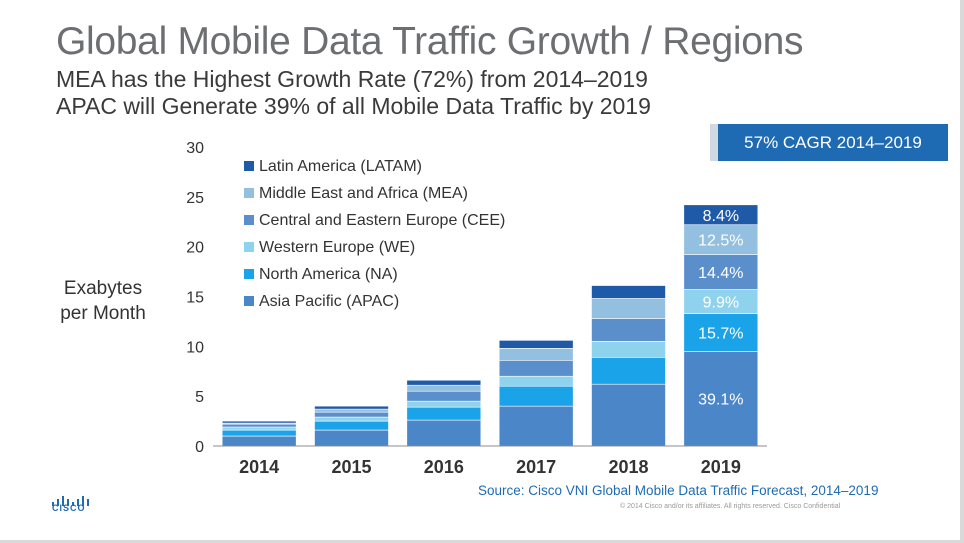 The height and width of the screenshot is (543, 964). What do you see at coordinates (249, 247) in the screenshot?
I see `legend-swatch-we` at bounding box center [249, 247].